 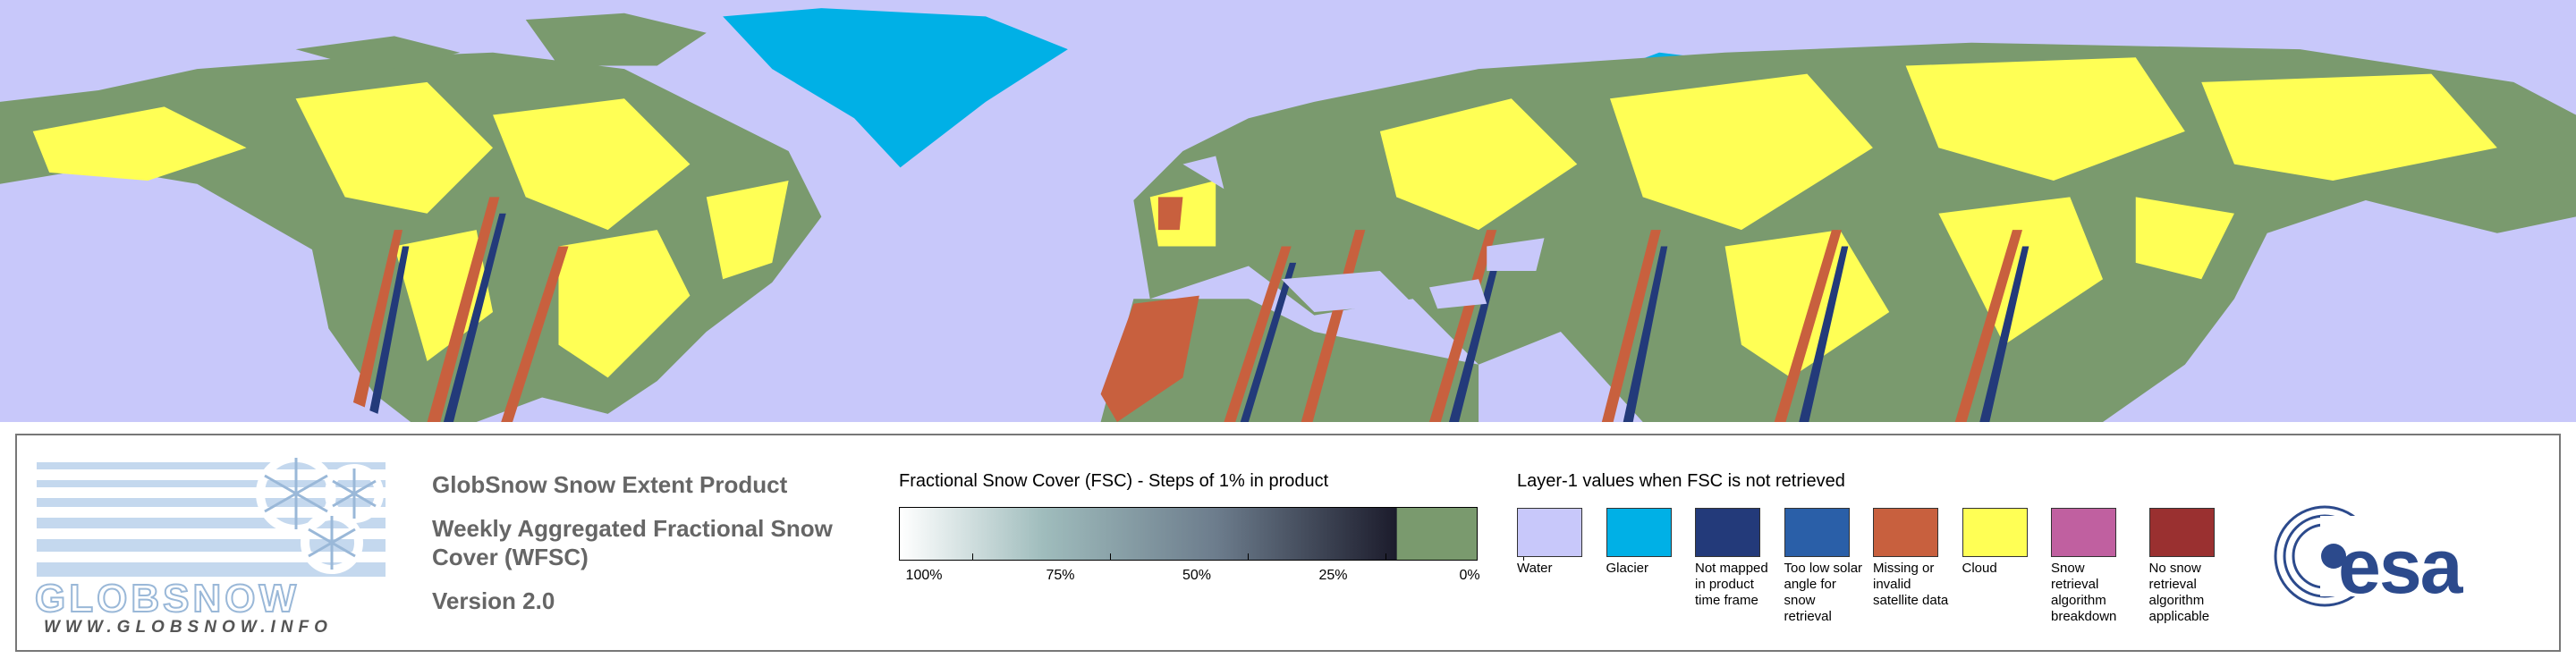 What do you see at coordinates (1823, 592) in the screenshot?
I see `legend-label: Too low solar angle for snow retrieval` at bounding box center [1823, 592].